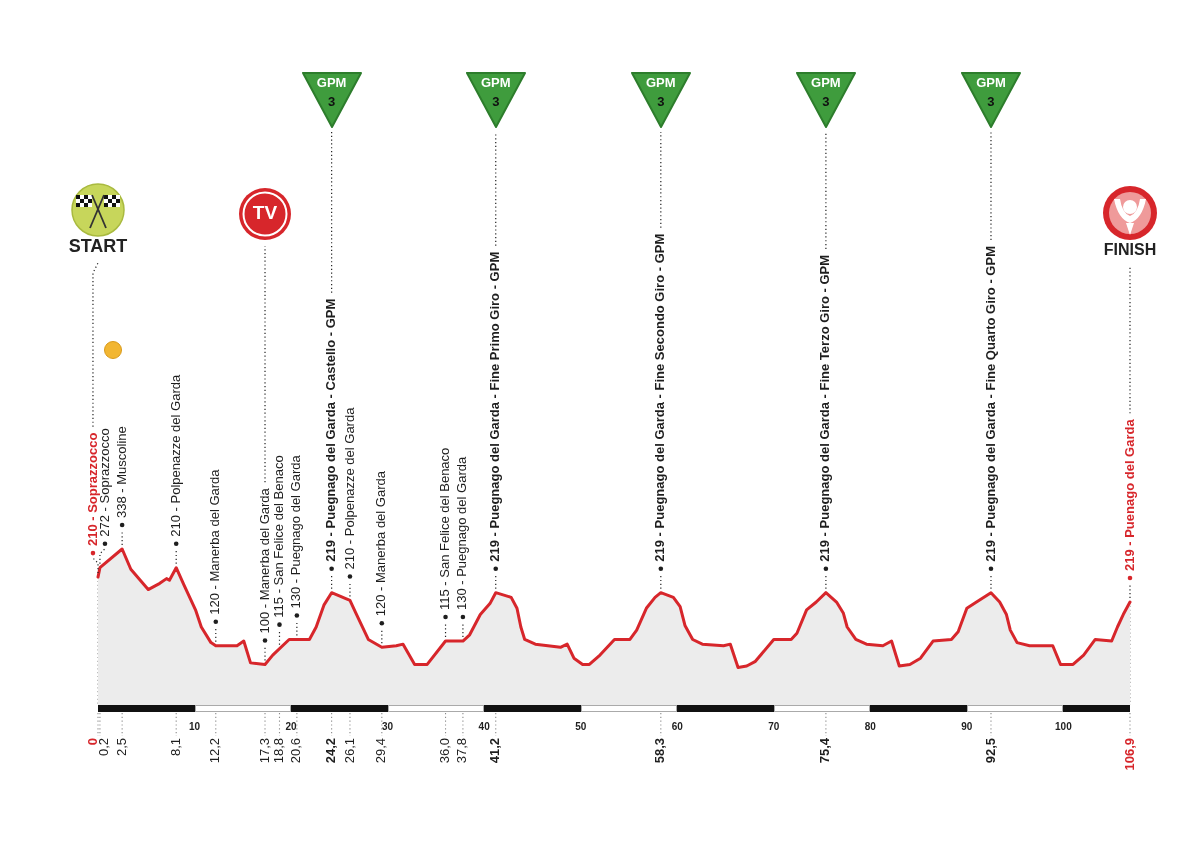 The width and height of the screenshot is (1200, 848). I want to click on x2-tick-label: 75,4, so click(825, 750).